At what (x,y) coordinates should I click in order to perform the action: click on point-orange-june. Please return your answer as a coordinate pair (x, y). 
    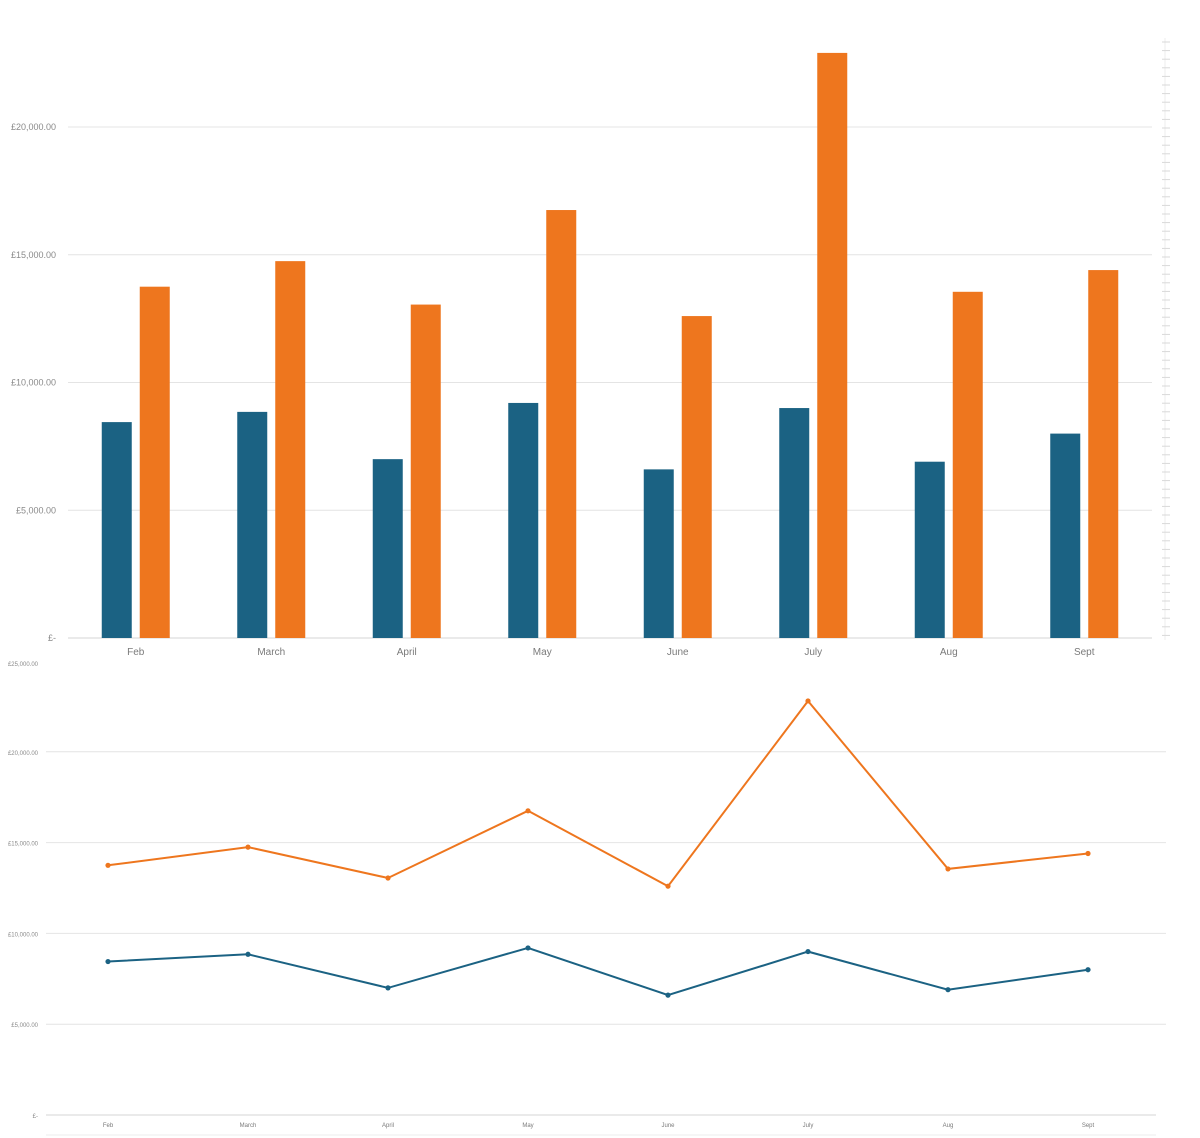
    Looking at the image, I should click on (668, 886).